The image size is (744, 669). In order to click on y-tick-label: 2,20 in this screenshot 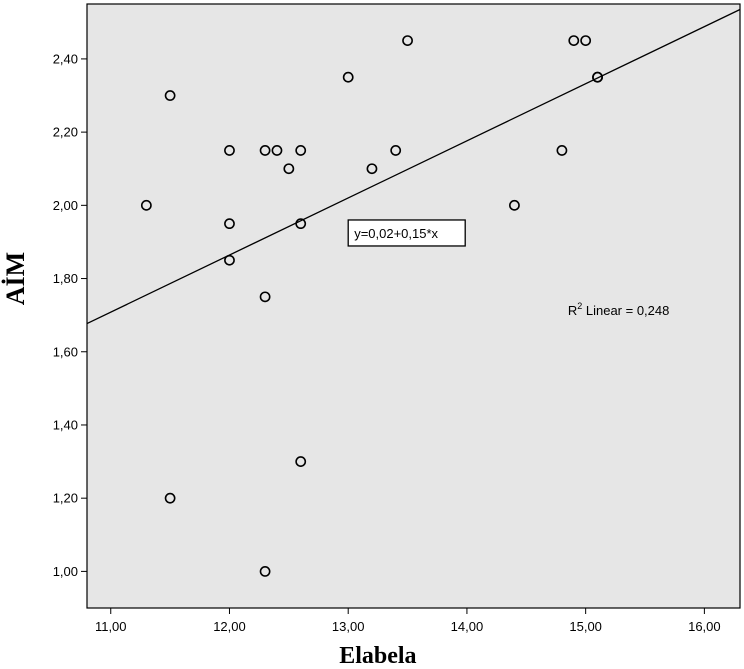, I will do `click(65, 132)`.